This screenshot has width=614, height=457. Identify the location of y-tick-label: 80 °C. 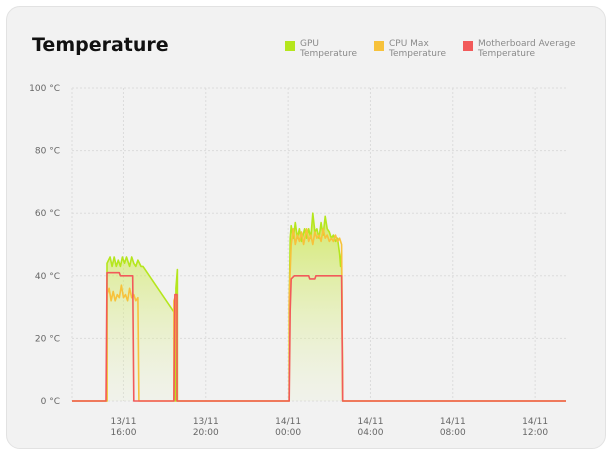
(47, 152).